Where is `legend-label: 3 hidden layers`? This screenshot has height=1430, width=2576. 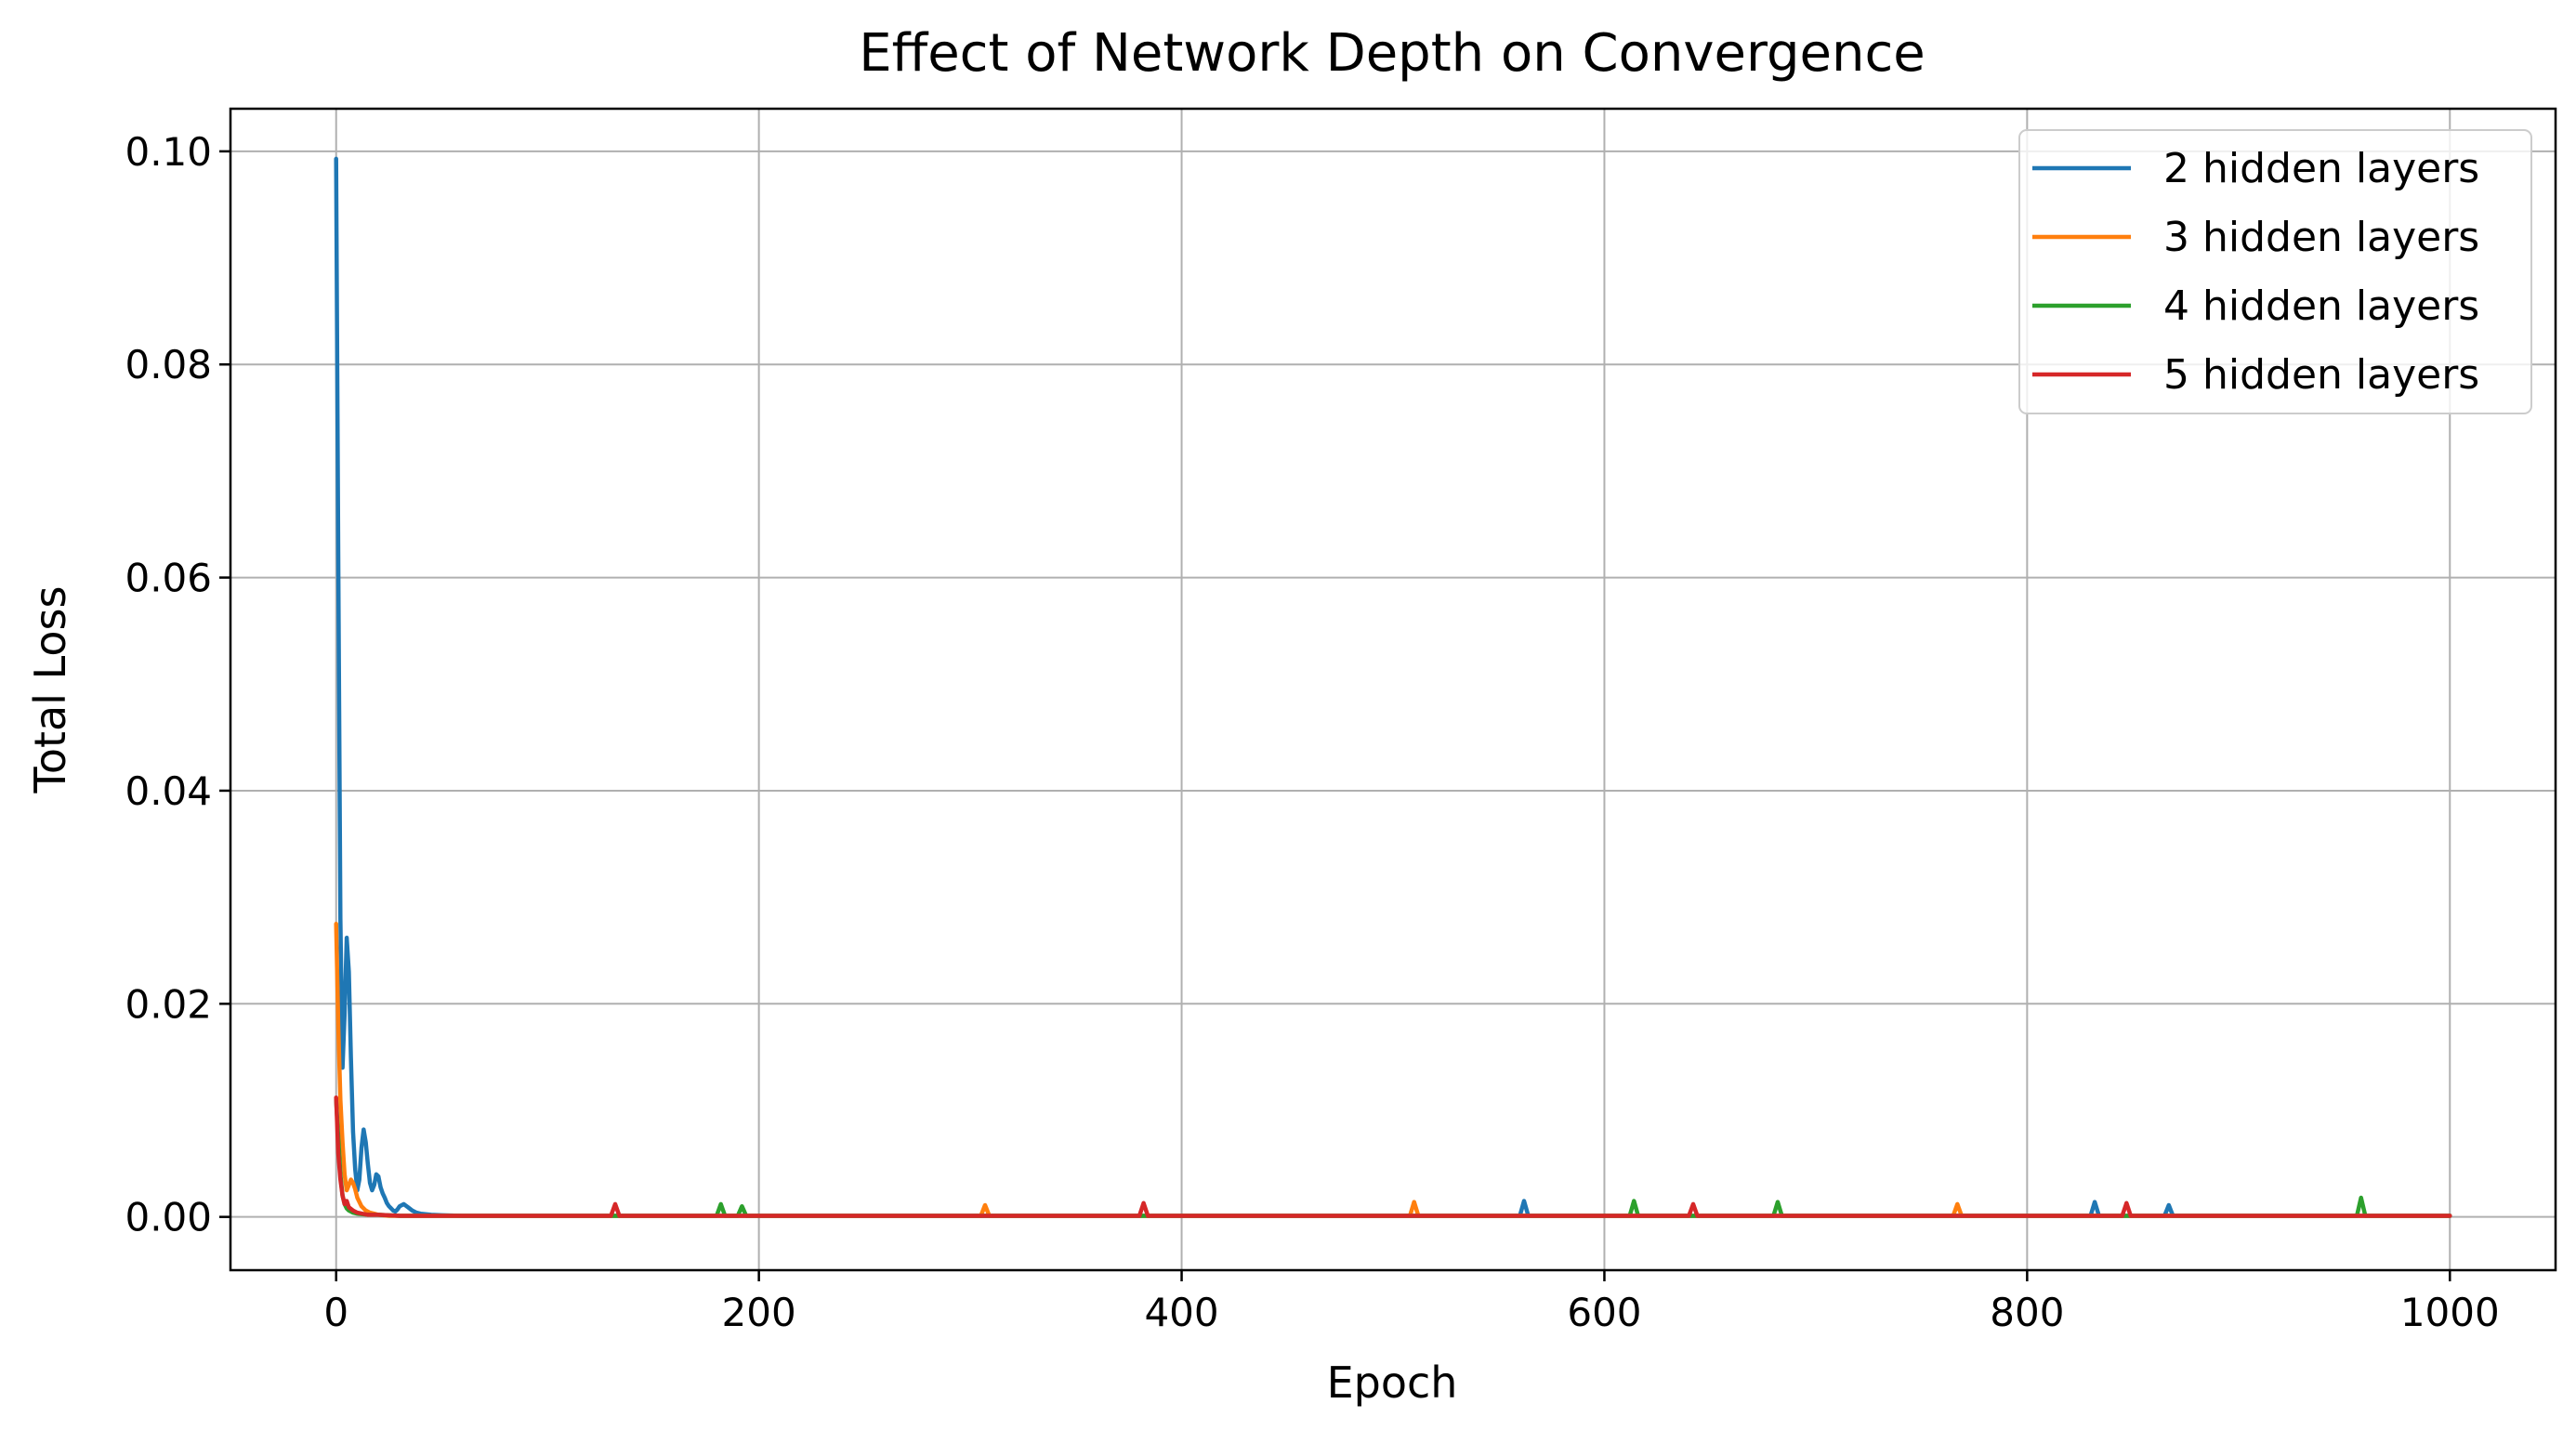 legend-label: 3 hidden layers is located at coordinates (2321, 237).